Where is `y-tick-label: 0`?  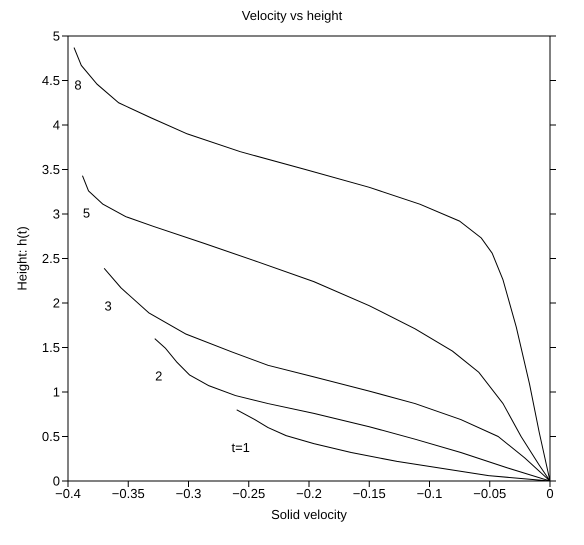
y-tick-label: 0 is located at coordinates (56, 481).